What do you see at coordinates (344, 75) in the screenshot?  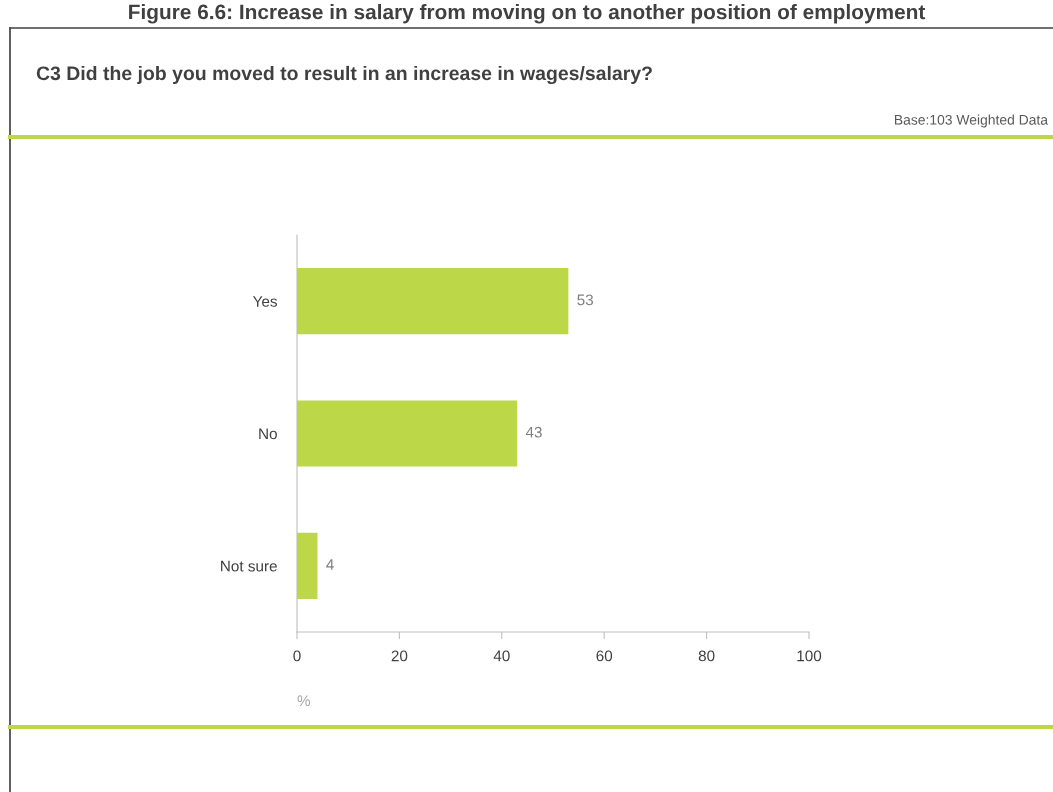 I see `chart-subtitle: C3 Did the job you moved to result in an increase in wages/salary?` at bounding box center [344, 75].